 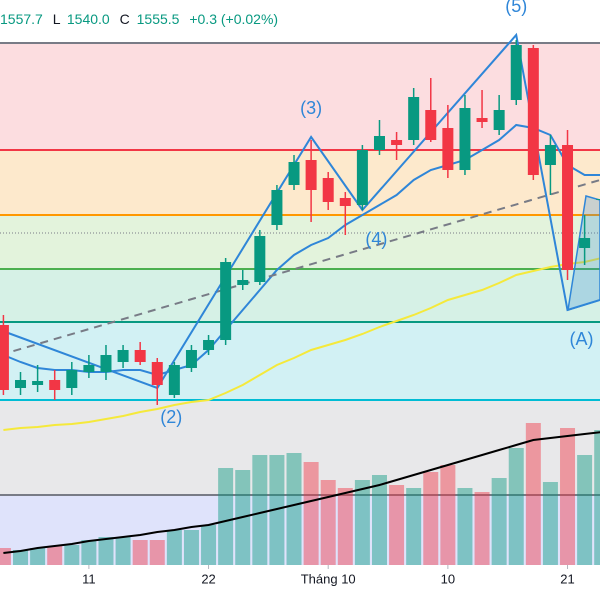 What do you see at coordinates (125, 19) in the screenshot?
I see `header-label: C` at bounding box center [125, 19].